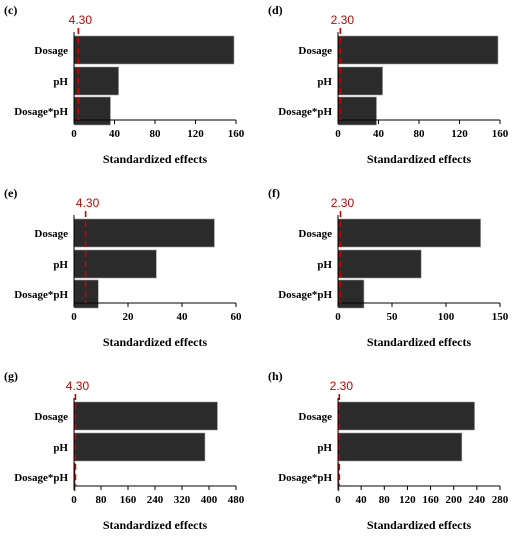 The height and width of the screenshot is (550, 528). I want to click on x-tick-label: 480, so click(236, 500).